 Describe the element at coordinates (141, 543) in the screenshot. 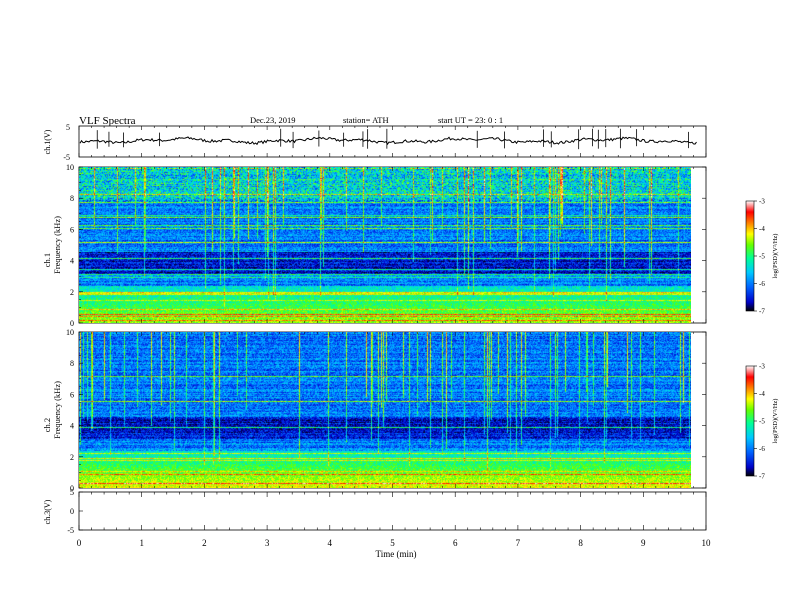

I see `time-tick-label: 1` at that location.